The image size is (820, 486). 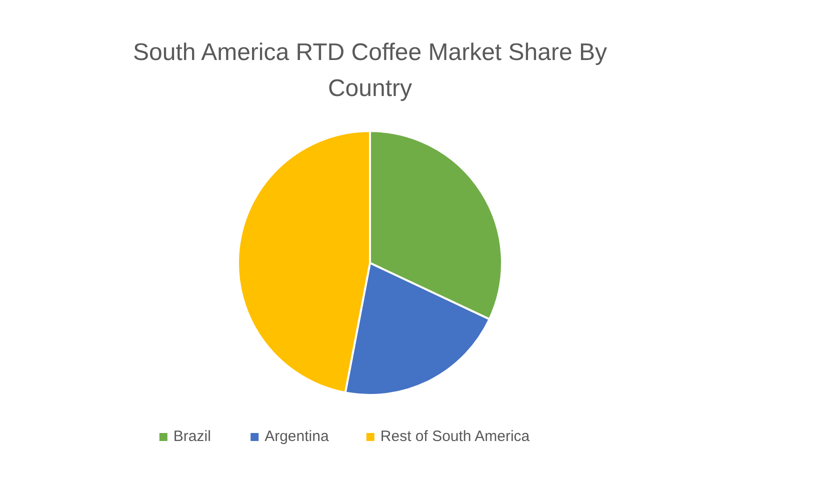 I want to click on chart-title: South America RTD Coffee Market Share By Country, so click(x=370, y=70).